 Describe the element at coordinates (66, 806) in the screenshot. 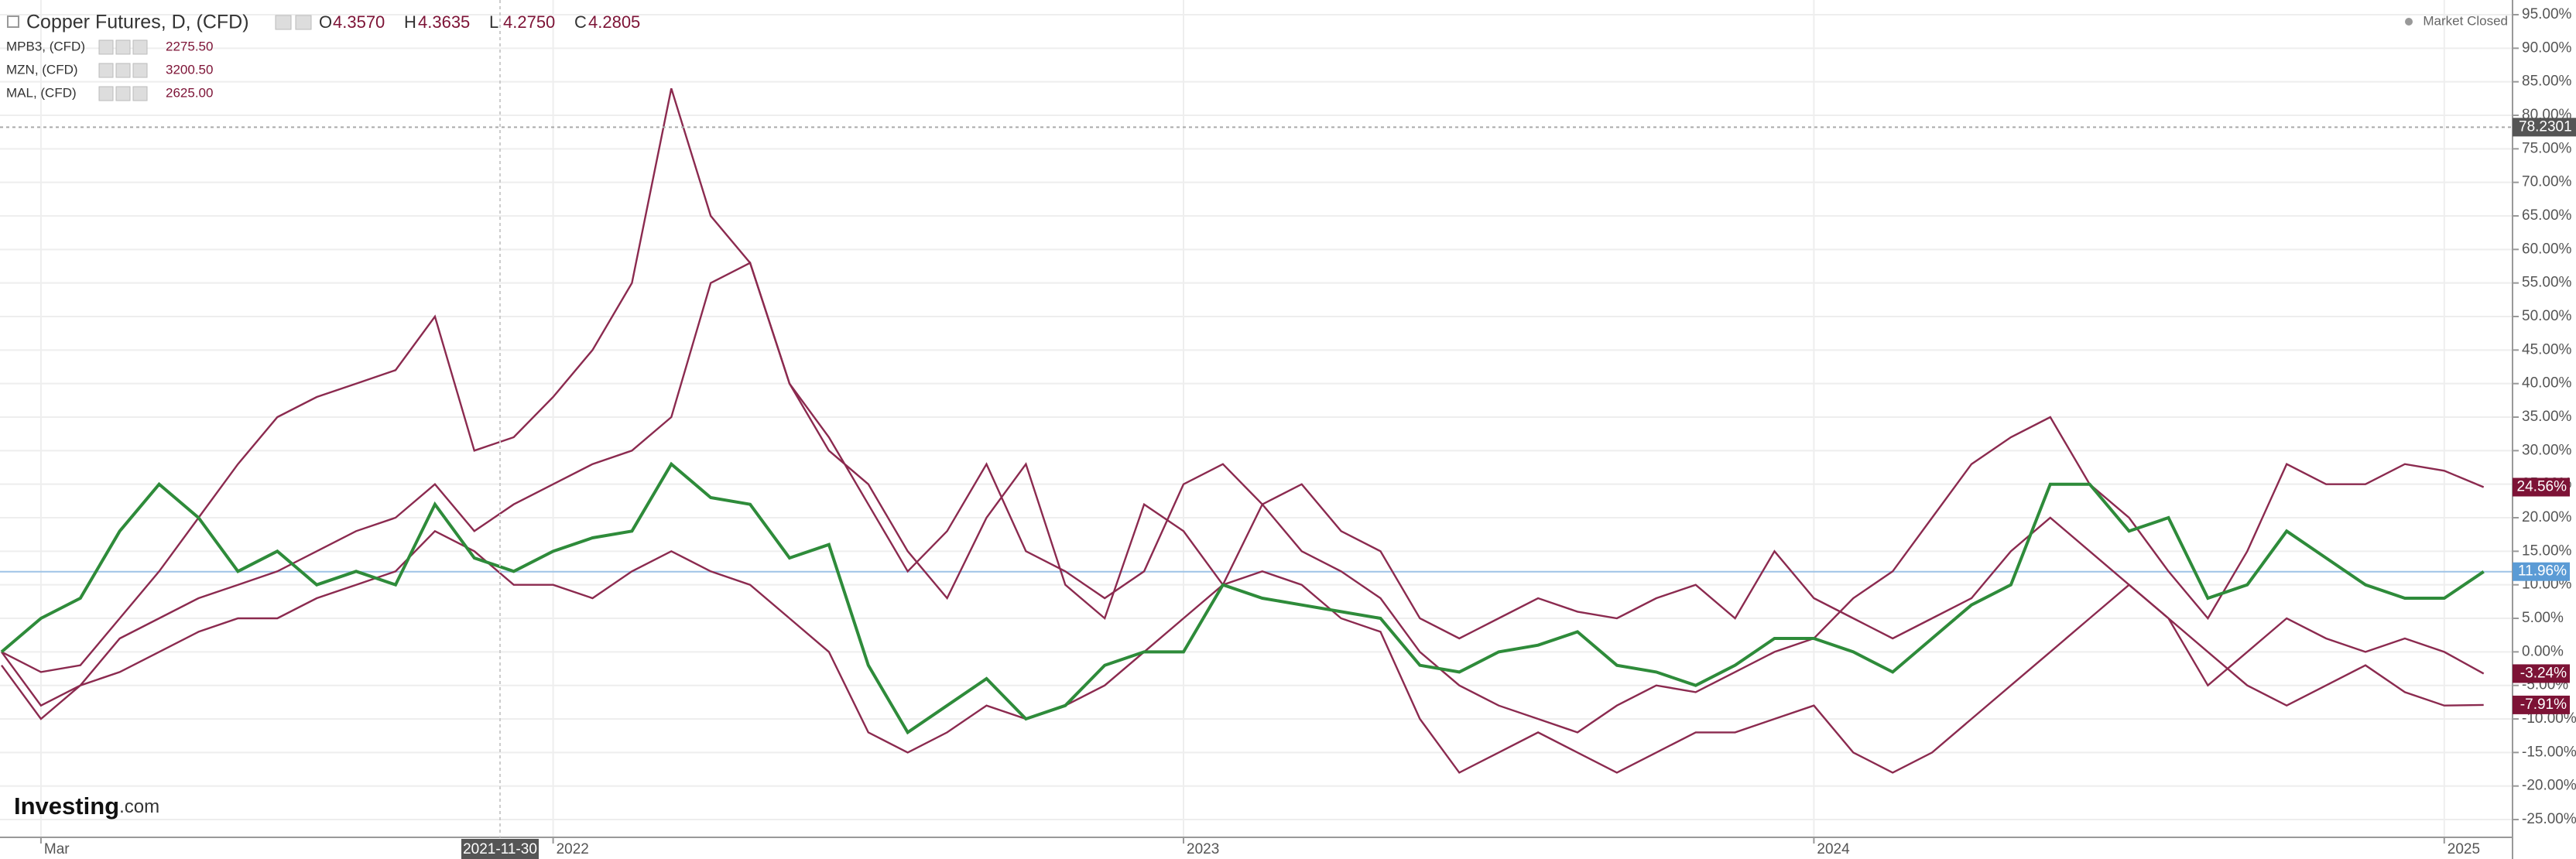

I see `brand-name: Investing` at that location.